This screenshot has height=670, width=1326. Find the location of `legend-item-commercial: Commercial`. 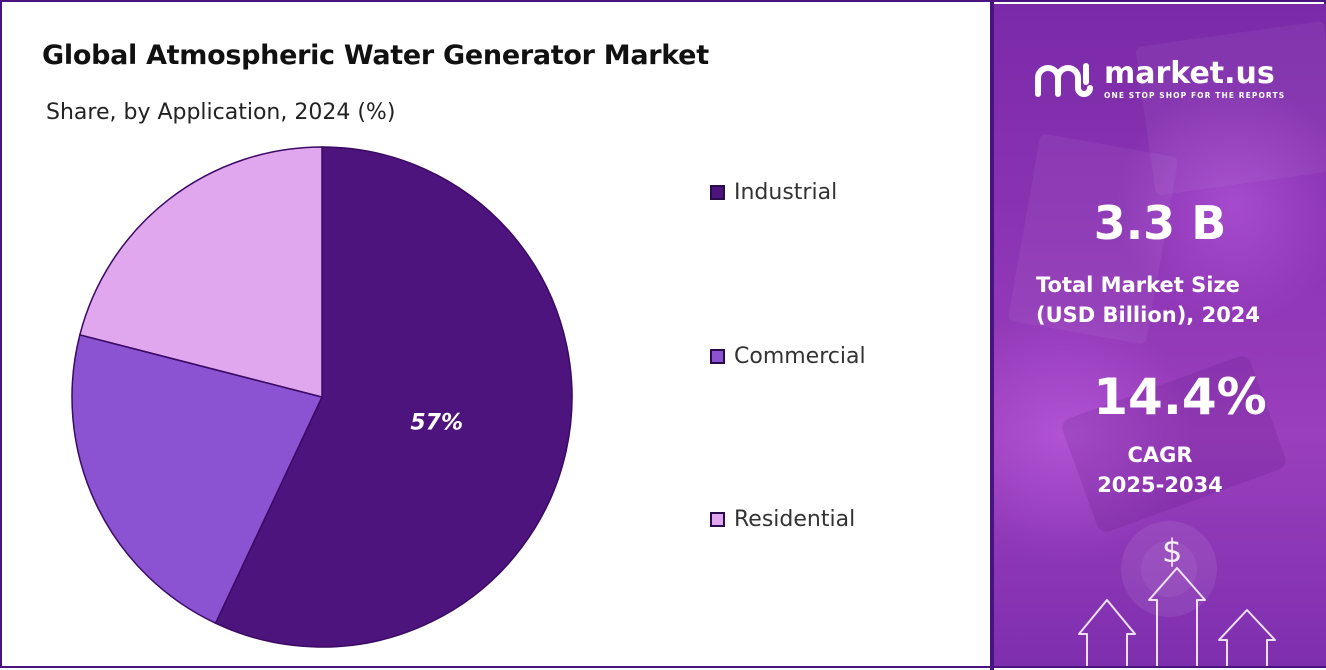

legend-item-commercial: Commercial is located at coordinates (788, 356).